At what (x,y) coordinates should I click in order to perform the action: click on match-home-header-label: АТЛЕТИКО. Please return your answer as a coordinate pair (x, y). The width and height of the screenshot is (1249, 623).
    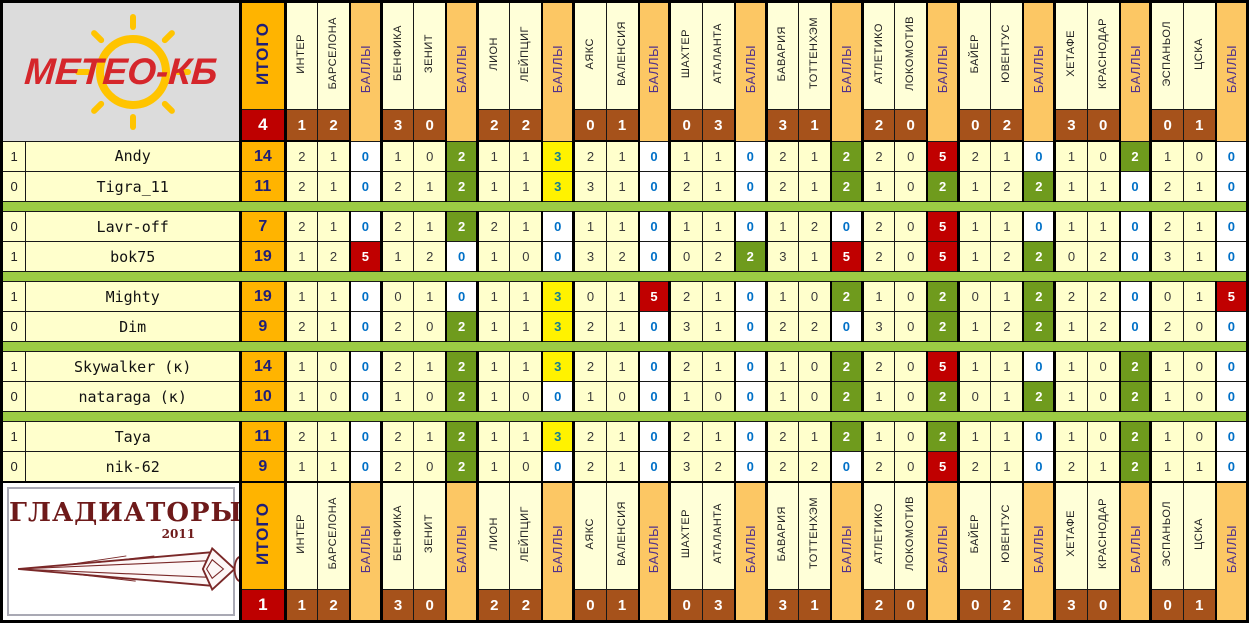
    Looking at the image, I should click on (878, 53).